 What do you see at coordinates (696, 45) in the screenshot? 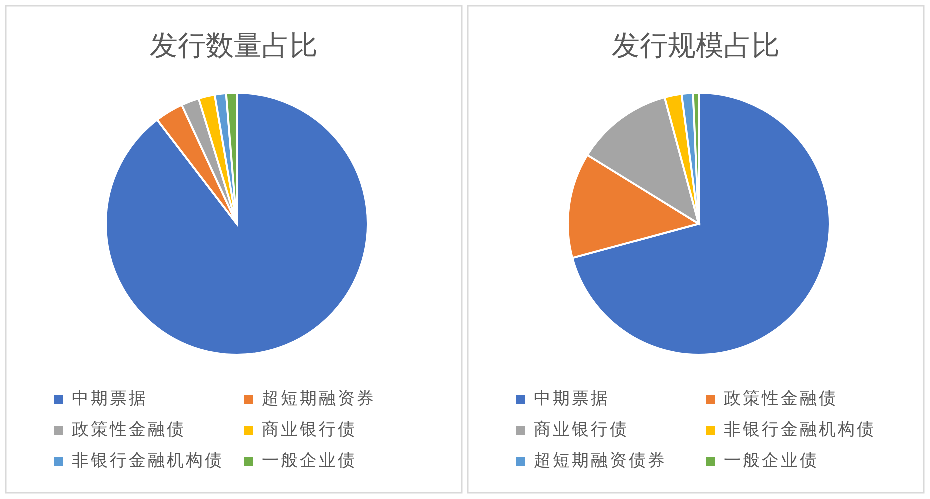
I see `chart-title: 发行规模占比` at bounding box center [696, 45].